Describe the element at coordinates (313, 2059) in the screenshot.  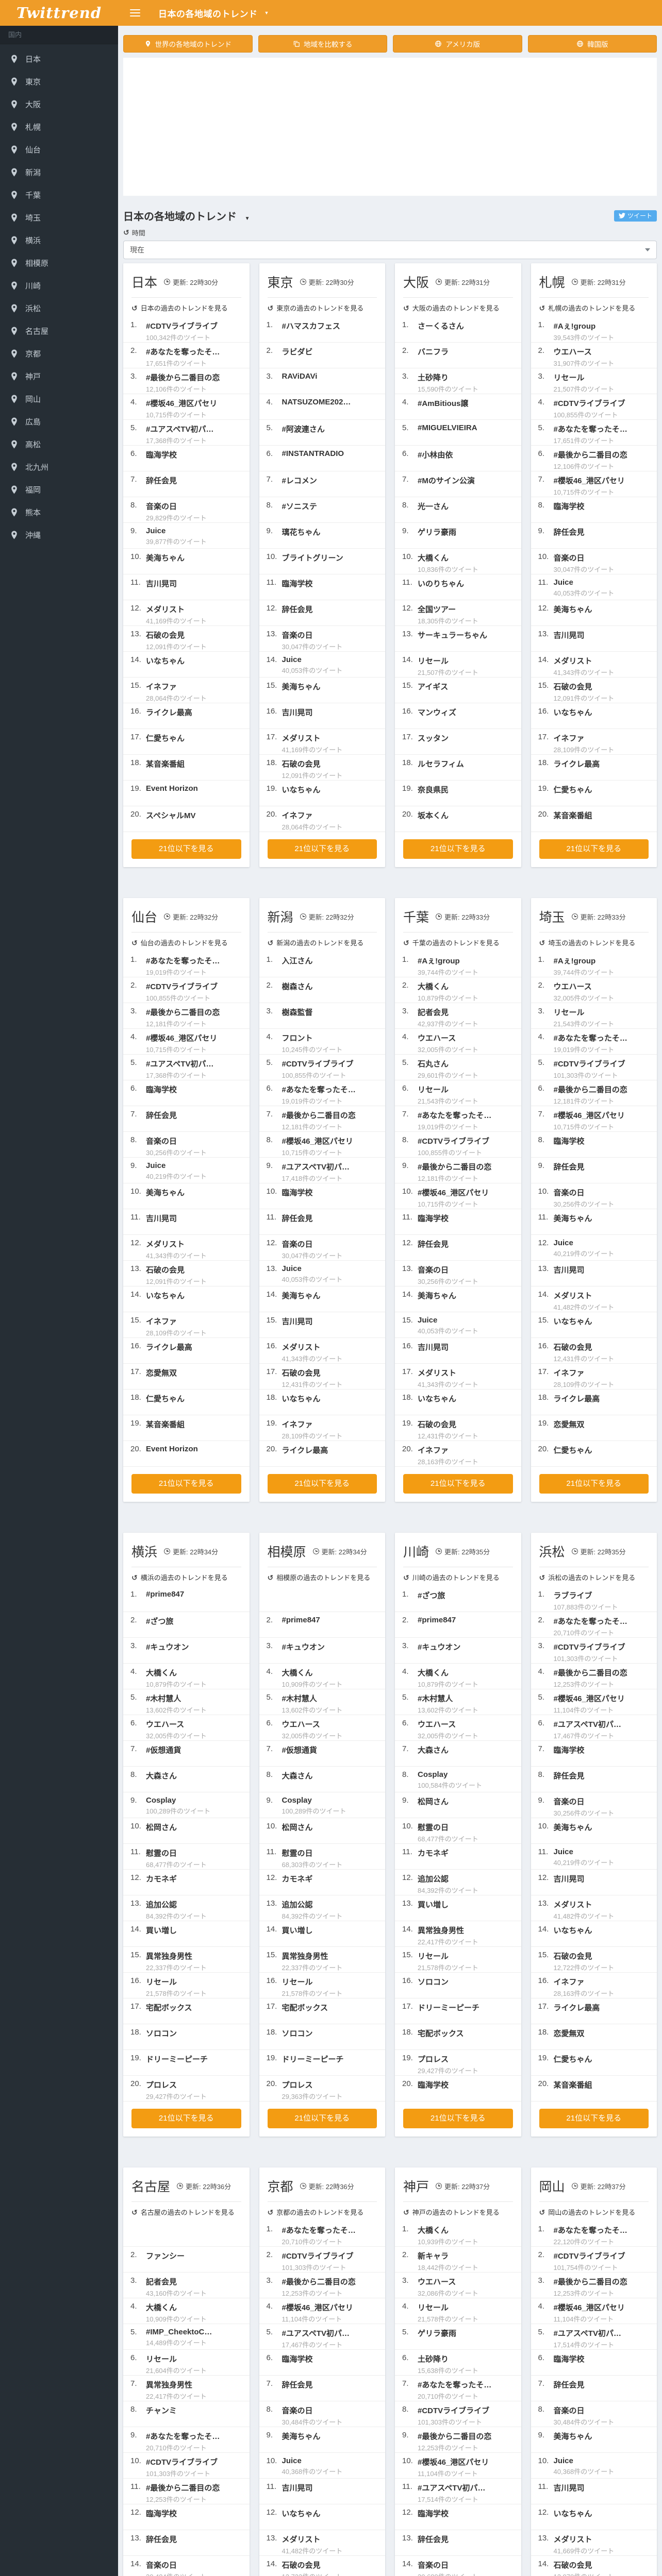
I see `trend-link: ドリーミーピーチ` at that location.